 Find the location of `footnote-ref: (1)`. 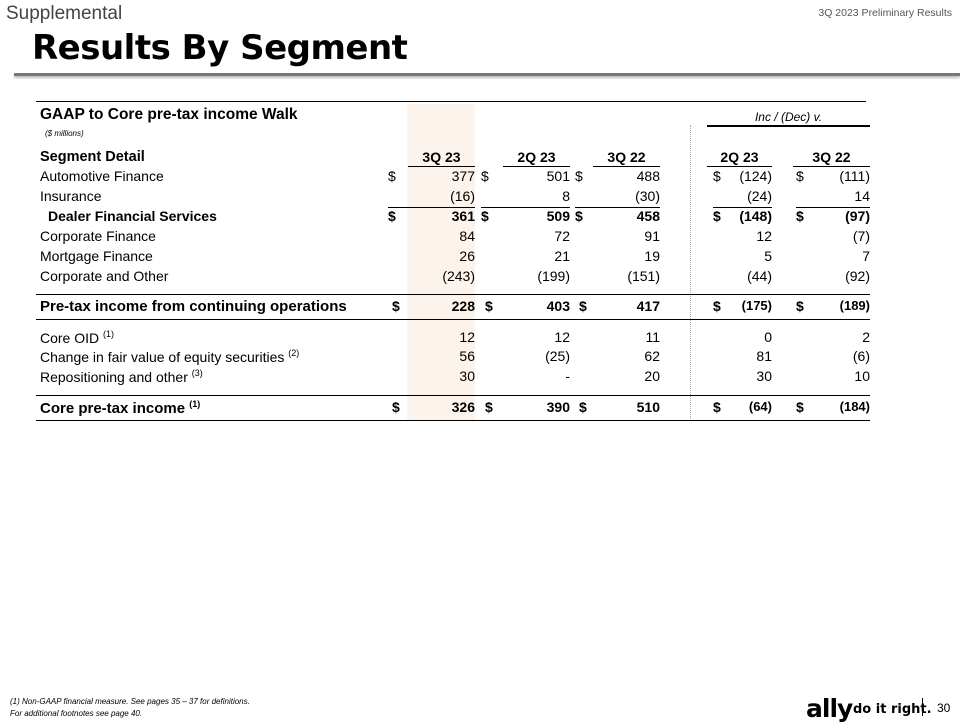

footnote-ref: (1) is located at coordinates (195, 404).